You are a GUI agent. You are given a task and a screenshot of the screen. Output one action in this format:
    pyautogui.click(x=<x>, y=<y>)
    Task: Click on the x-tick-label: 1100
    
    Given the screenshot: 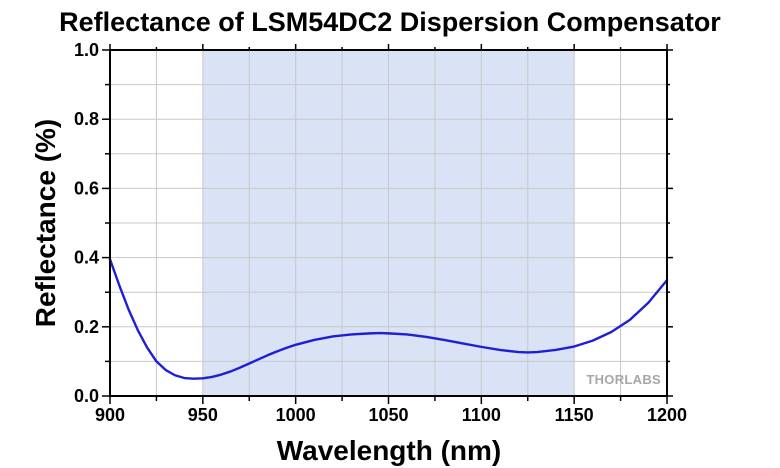 What is the action you would take?
    pyautogui.click(x=481, y=415)
    